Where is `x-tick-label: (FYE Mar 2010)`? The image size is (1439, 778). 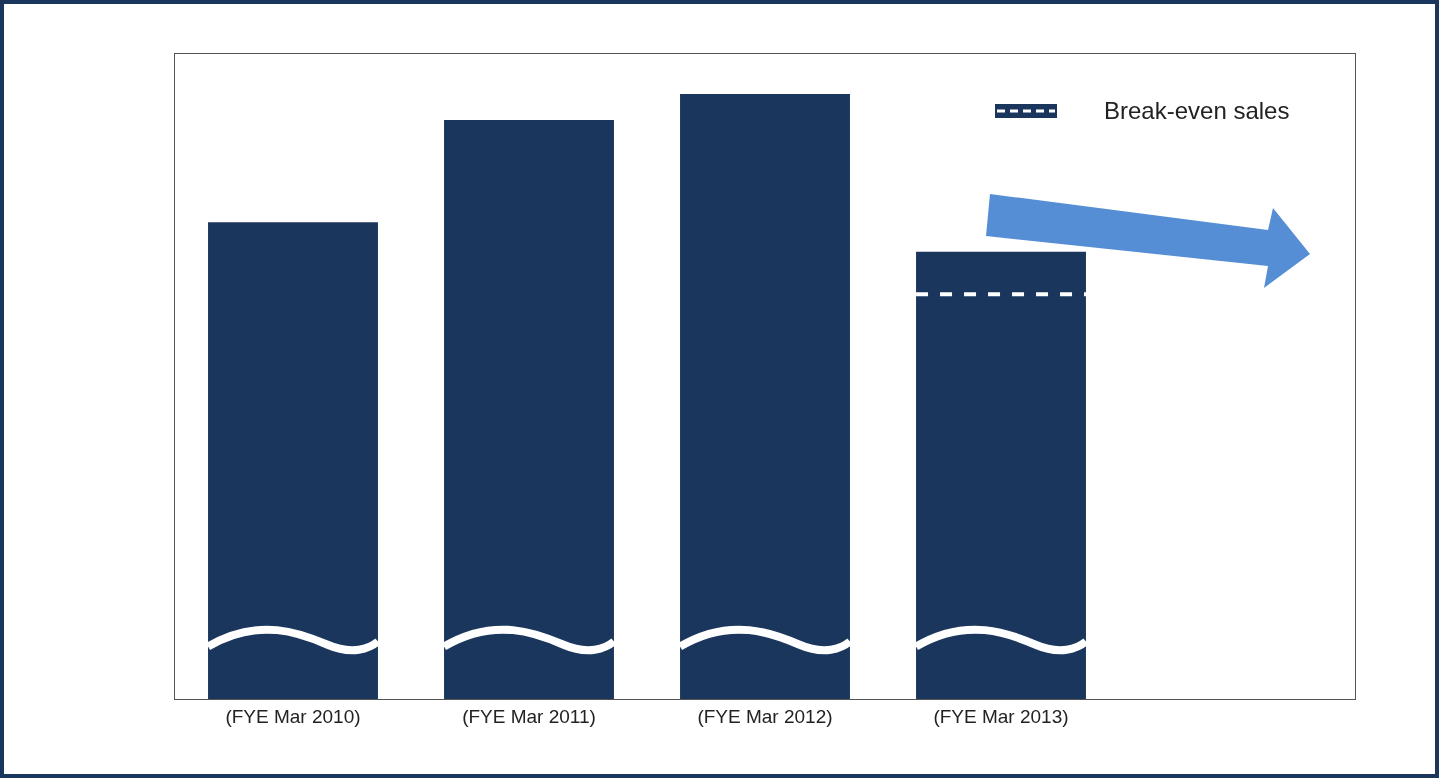 x-tick-label: (FYE Mar 2010) is located at coordinates (293, 716).